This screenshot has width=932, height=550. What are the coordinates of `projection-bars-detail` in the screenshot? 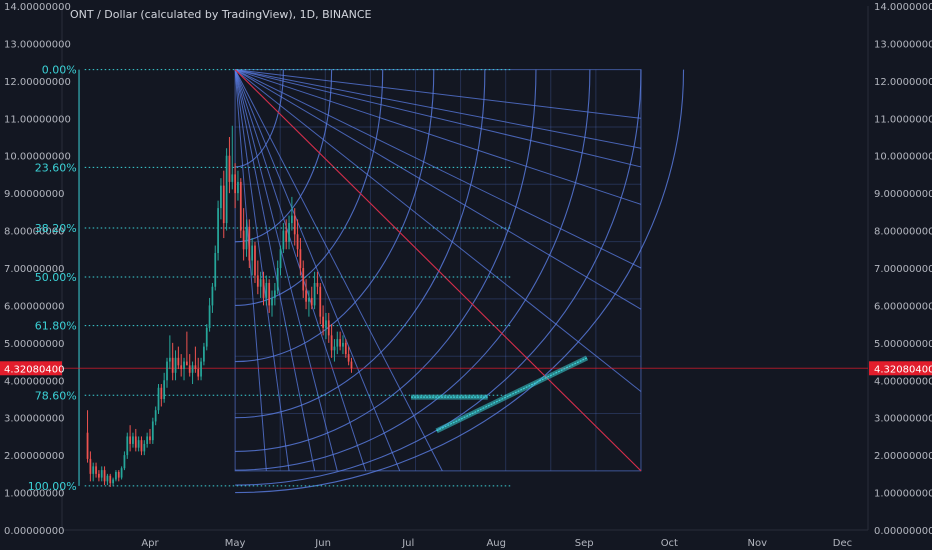 It's located at (512, 394).